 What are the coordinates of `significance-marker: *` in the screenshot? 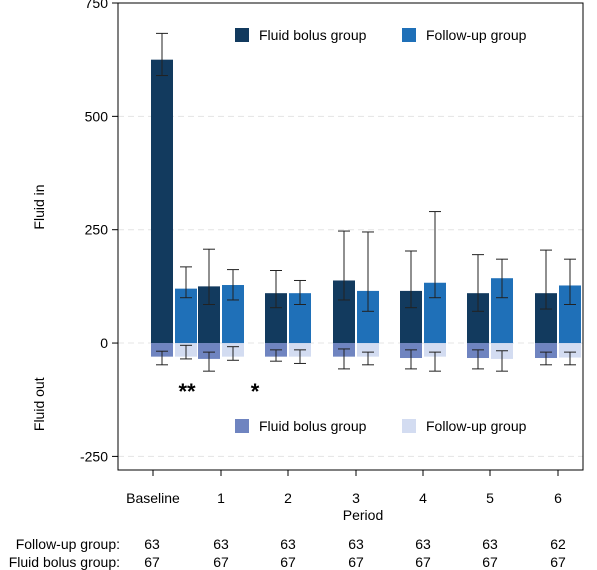 It's located at (255, 391).